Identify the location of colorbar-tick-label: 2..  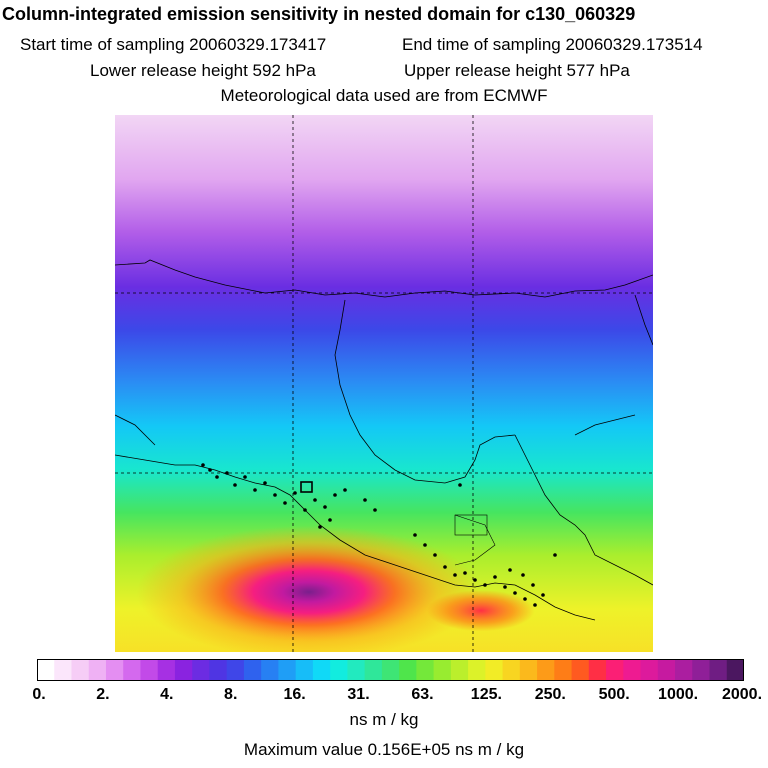
(103, 694).